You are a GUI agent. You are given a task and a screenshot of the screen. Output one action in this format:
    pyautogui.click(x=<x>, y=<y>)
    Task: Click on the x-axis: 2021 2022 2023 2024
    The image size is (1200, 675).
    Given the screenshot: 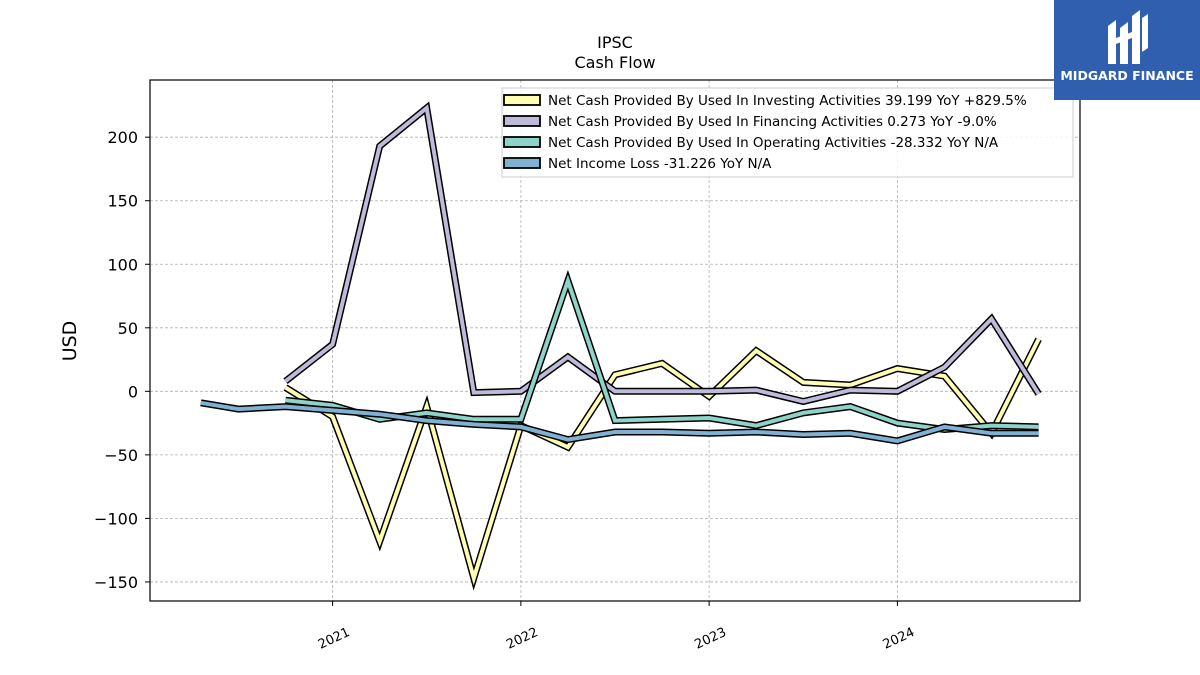 What is the action you would take?
    pyautogui.click(x=616, y=627)
    